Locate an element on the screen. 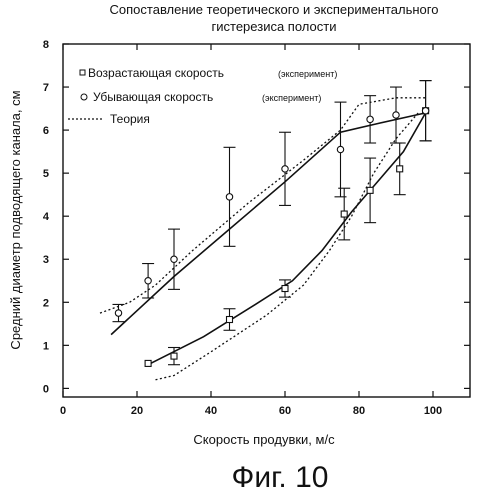 The height and width of the screenshot is (499, 492). legend-label-increasing: Возрастающая скорость is located at coordinates (156, 73).